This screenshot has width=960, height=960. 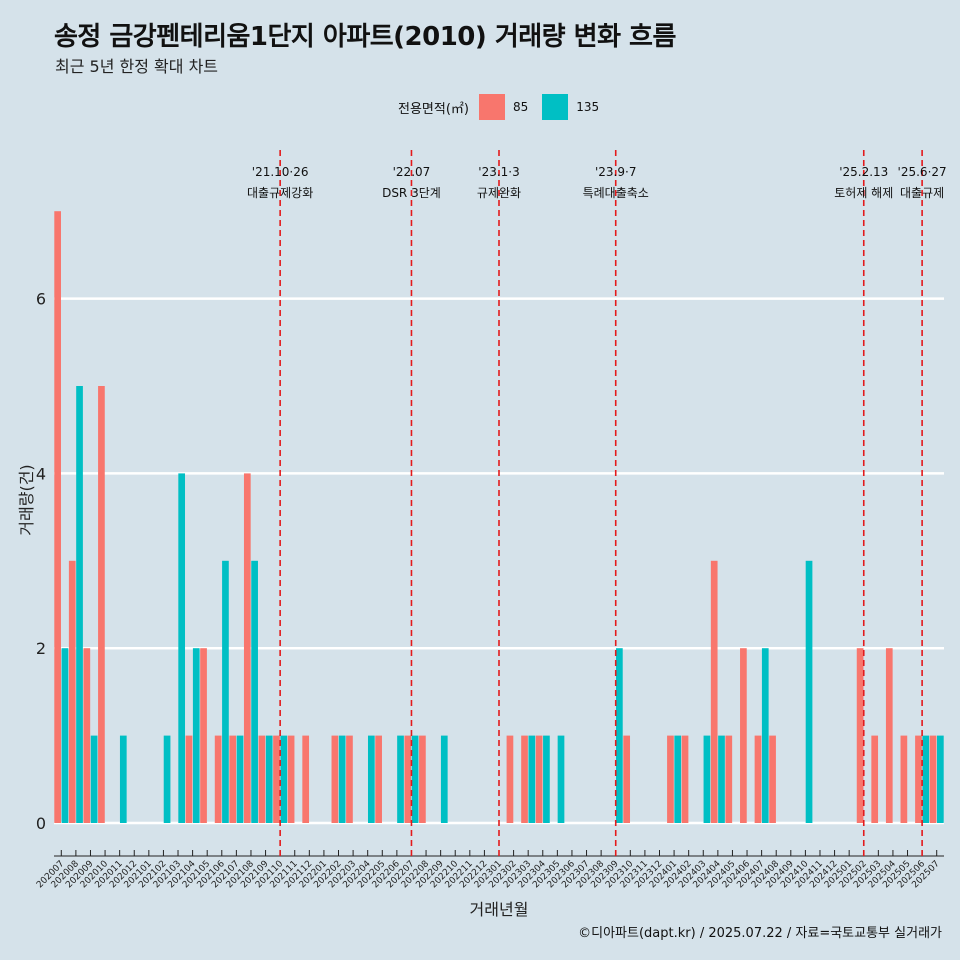 I want to click on chart-title: 송정 금강펜테리움1단지 아파트(2010) 거래량 변화 흐름, so click(x=365, y=37).